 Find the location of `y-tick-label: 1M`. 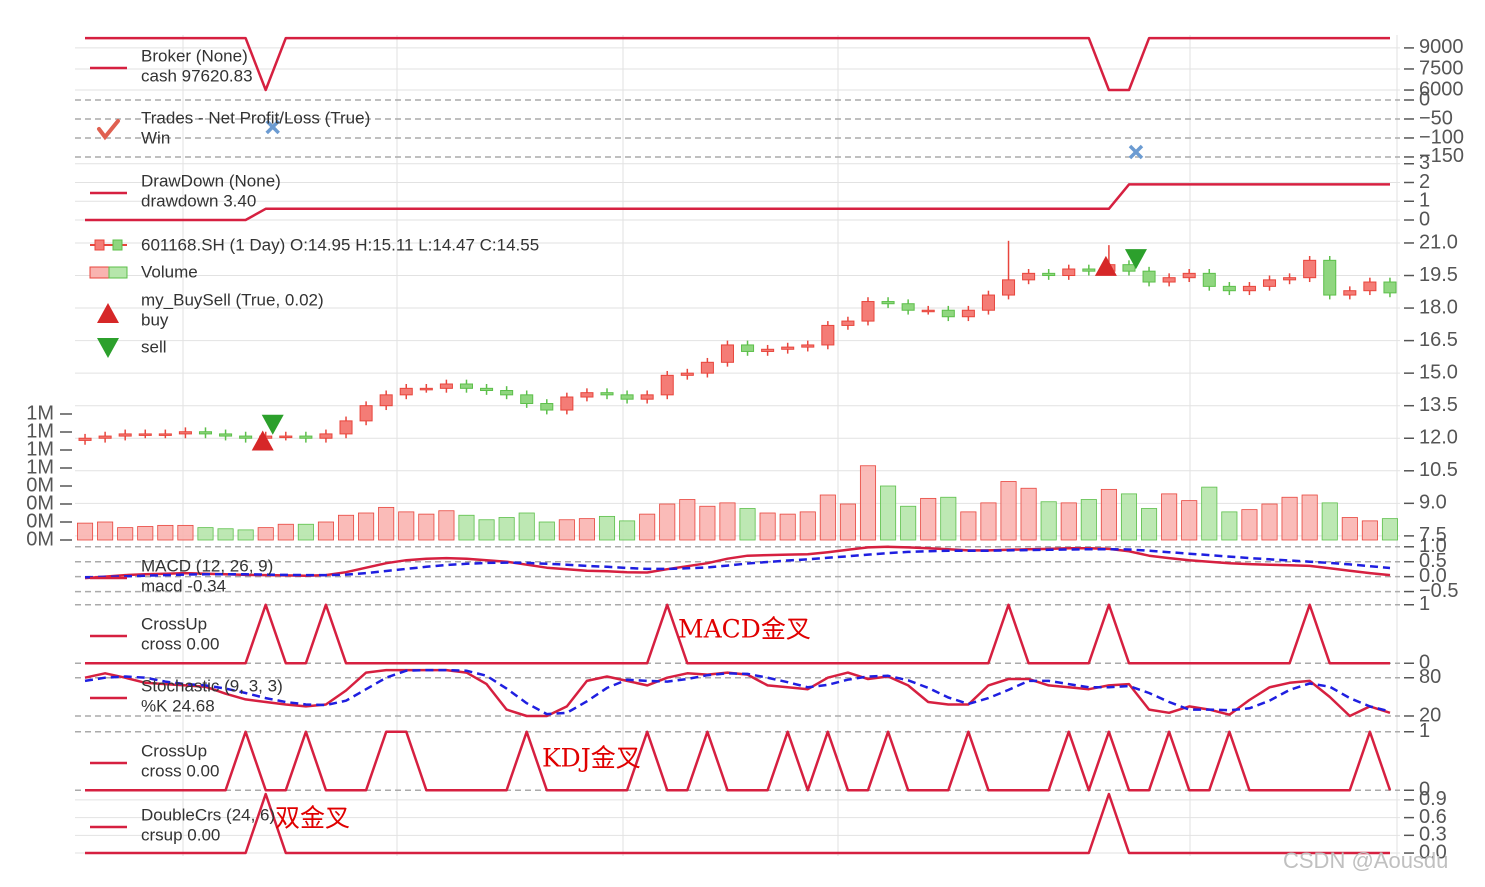

y-tick-label: 1M is located at coordinates (40, 431).